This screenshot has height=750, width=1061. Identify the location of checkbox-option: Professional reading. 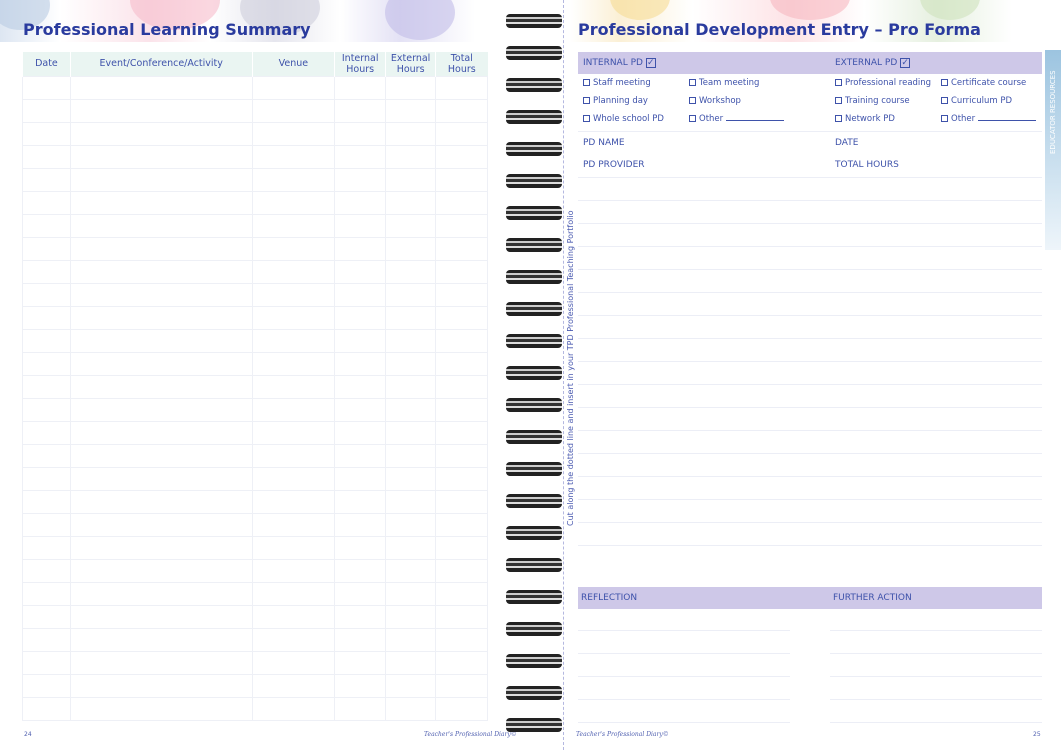
(883, 83).